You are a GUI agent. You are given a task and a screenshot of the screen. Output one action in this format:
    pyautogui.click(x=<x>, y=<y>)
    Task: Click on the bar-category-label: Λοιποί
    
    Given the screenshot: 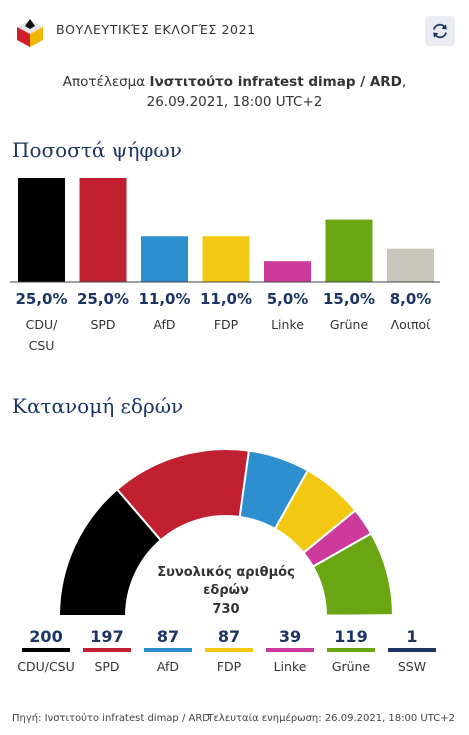 What is the action you would take?
    pyautogui.click(x=411, y=324)
    